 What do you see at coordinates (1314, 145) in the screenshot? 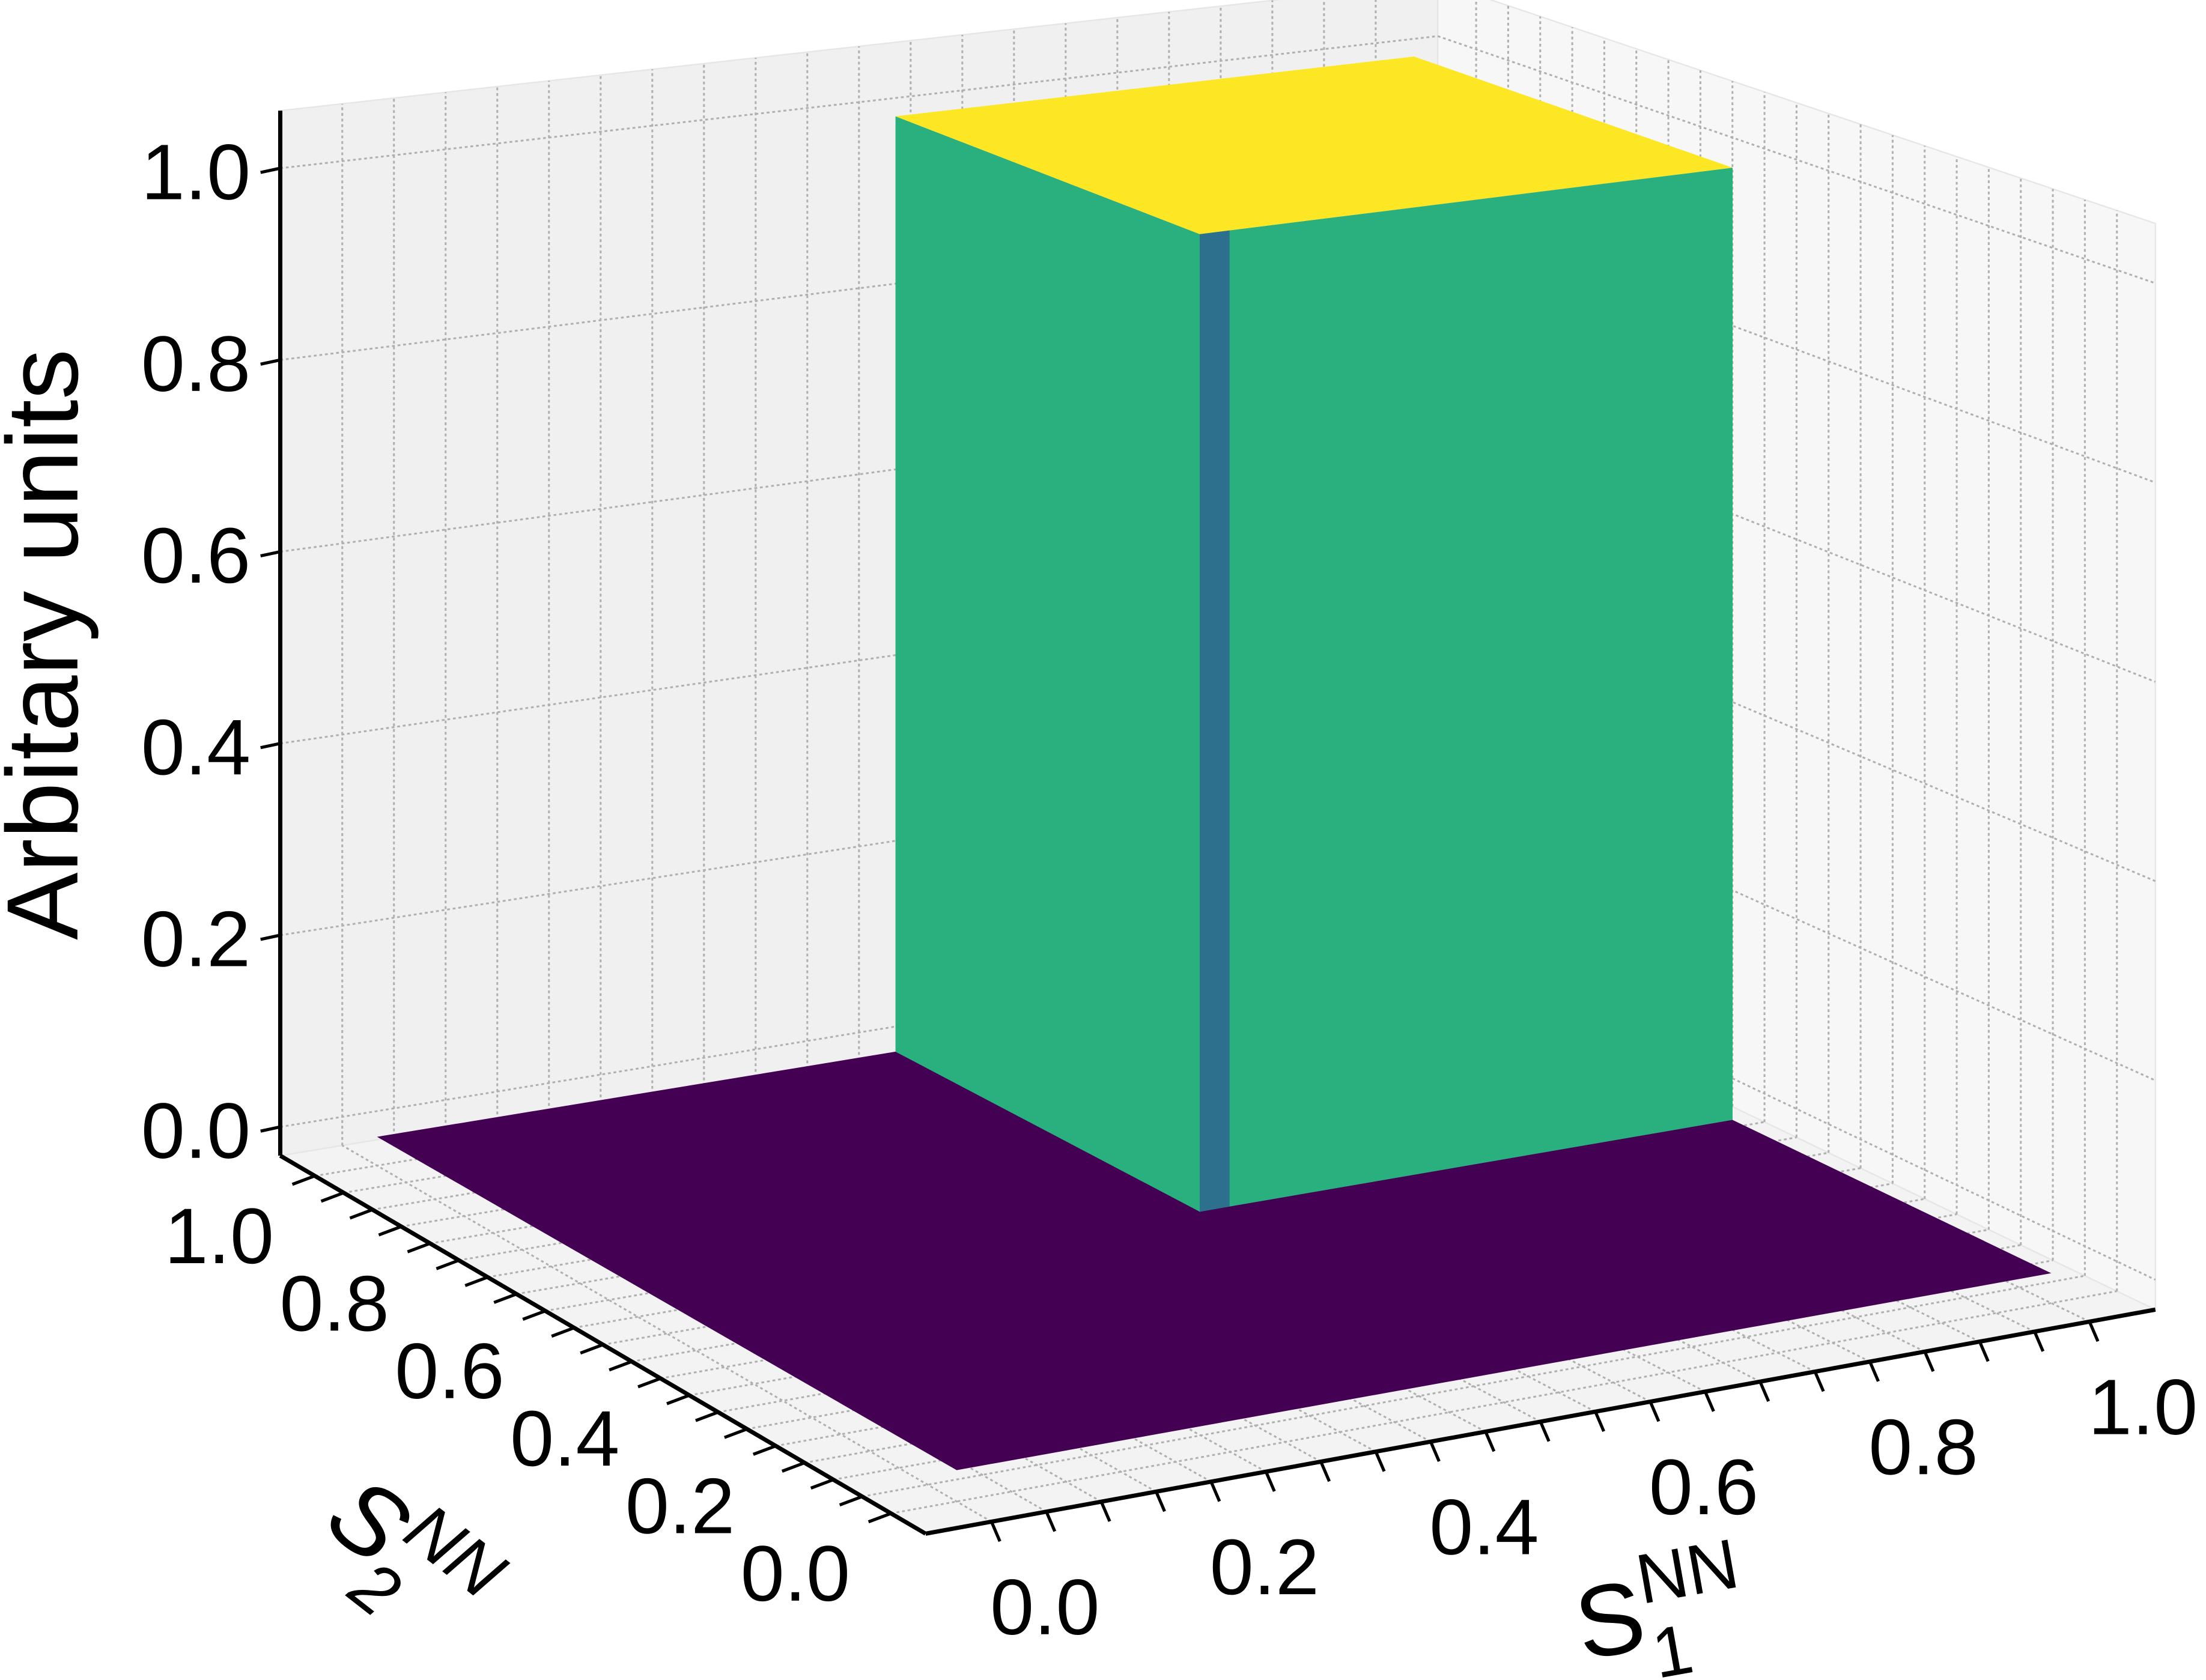
I see `surface-high-region` at bounding box center [1314, 145].